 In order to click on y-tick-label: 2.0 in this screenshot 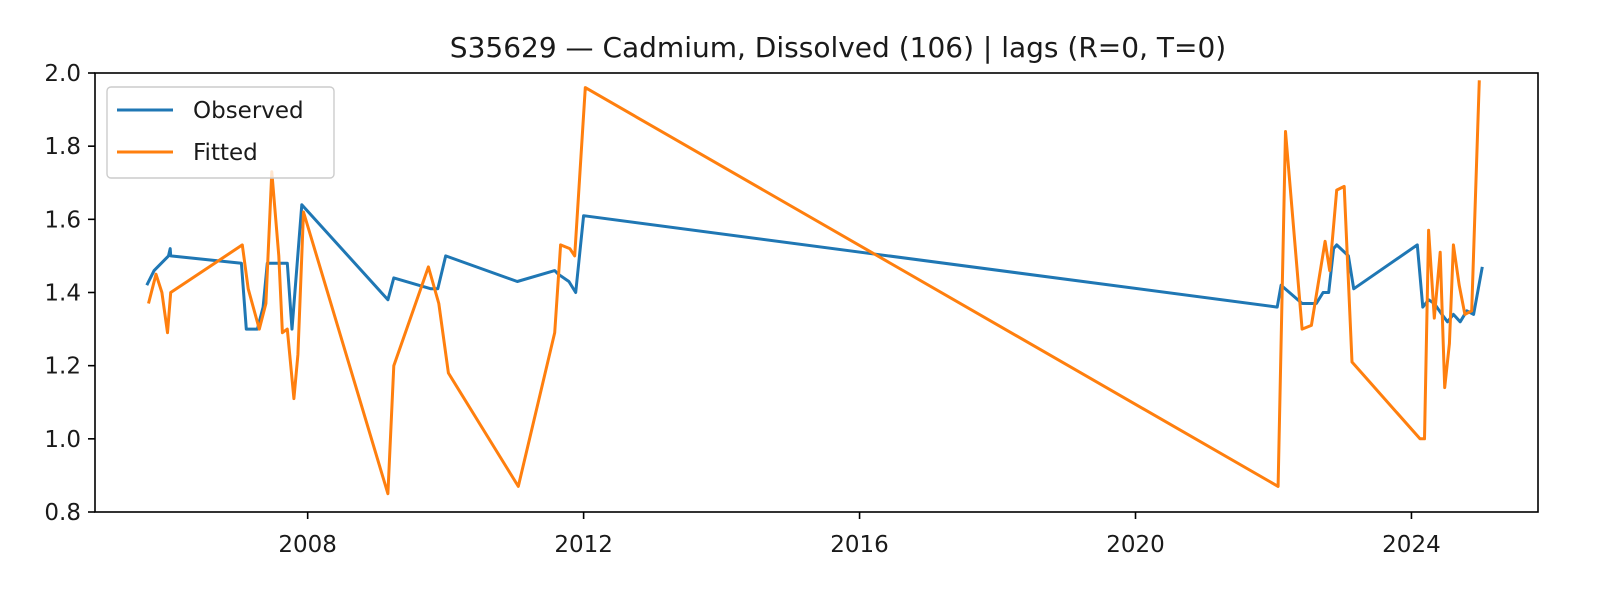, I will do `click(62, 74)`.